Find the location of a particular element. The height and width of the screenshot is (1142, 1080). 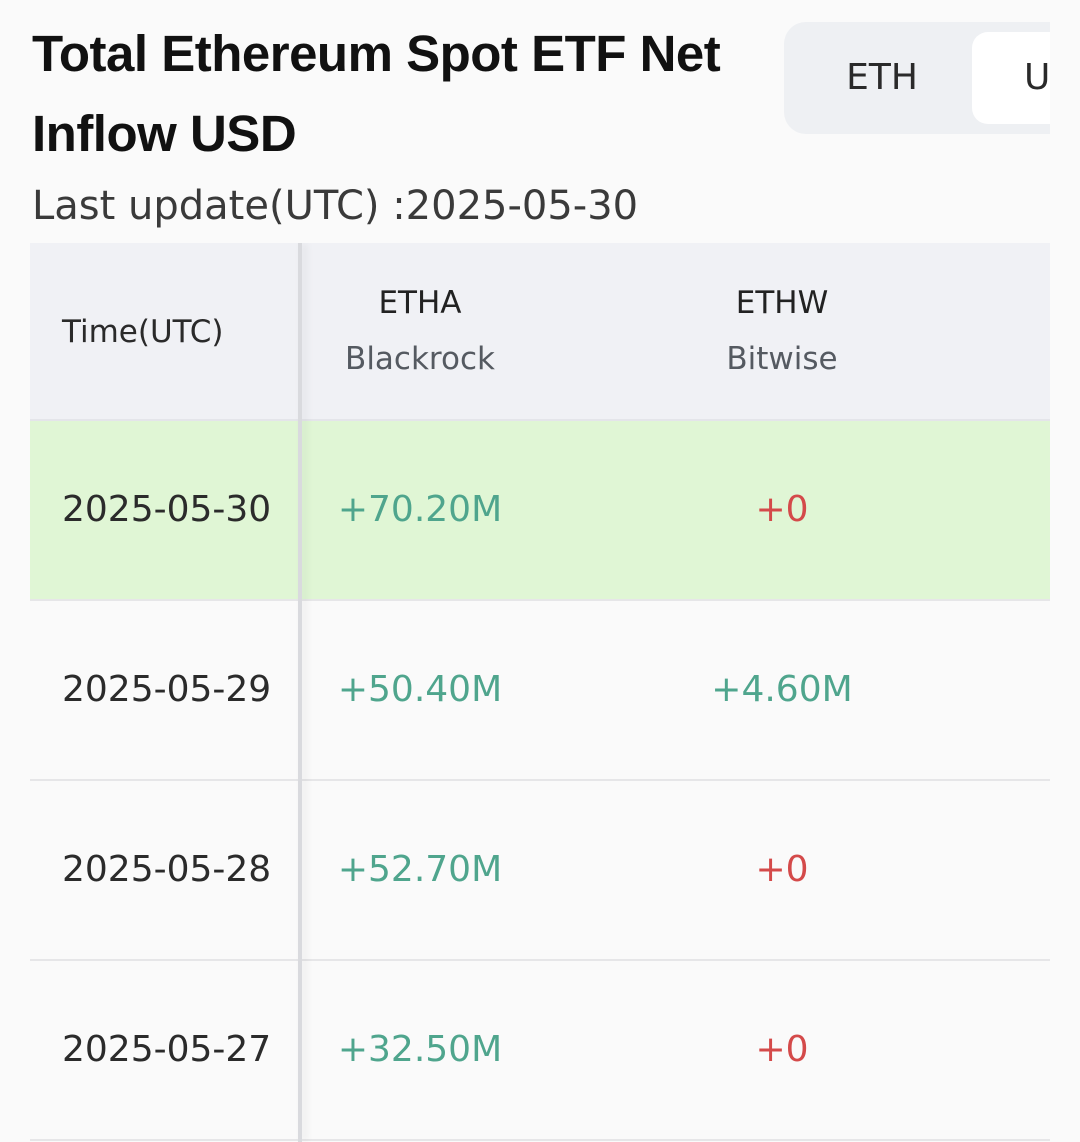

table-row: 2025-05-29 +50.40M +4.60M is located at coordinates (540, 691).